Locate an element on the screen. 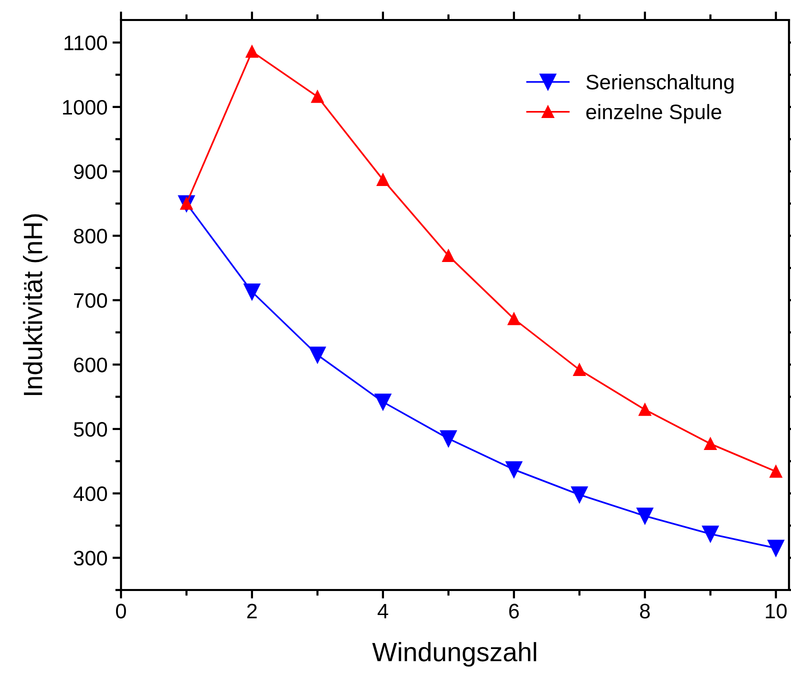 The width and height of the screenshot is (791, 680). x-tick-label: 4 is located at coordinates (383, 611).